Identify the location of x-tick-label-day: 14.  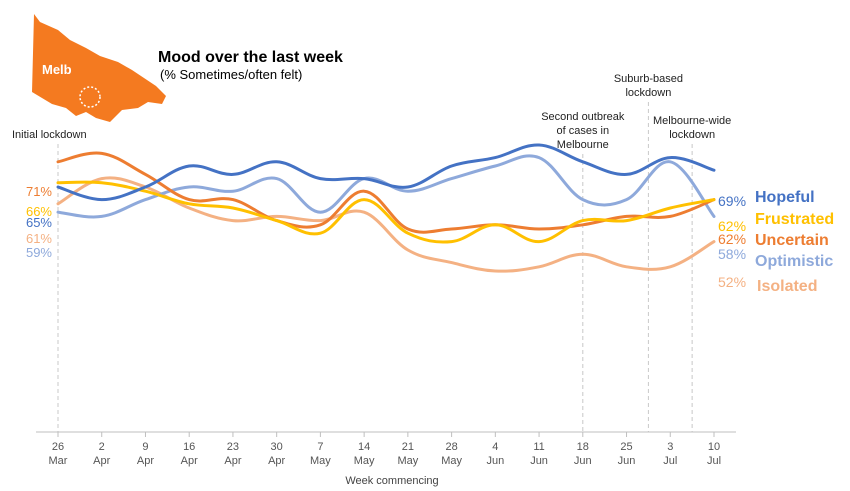
(364, 447).